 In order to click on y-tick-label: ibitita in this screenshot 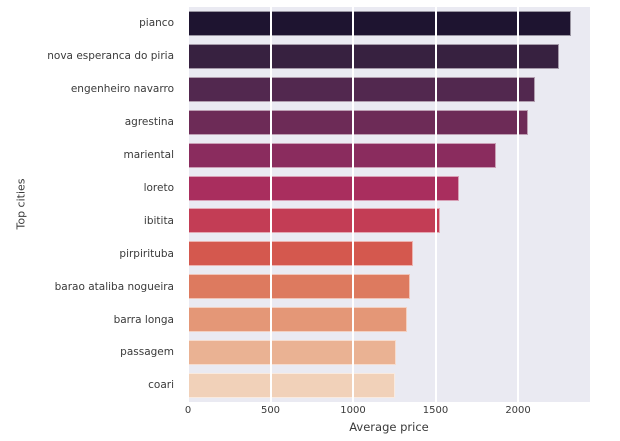, I will do `click(158, 220)`.